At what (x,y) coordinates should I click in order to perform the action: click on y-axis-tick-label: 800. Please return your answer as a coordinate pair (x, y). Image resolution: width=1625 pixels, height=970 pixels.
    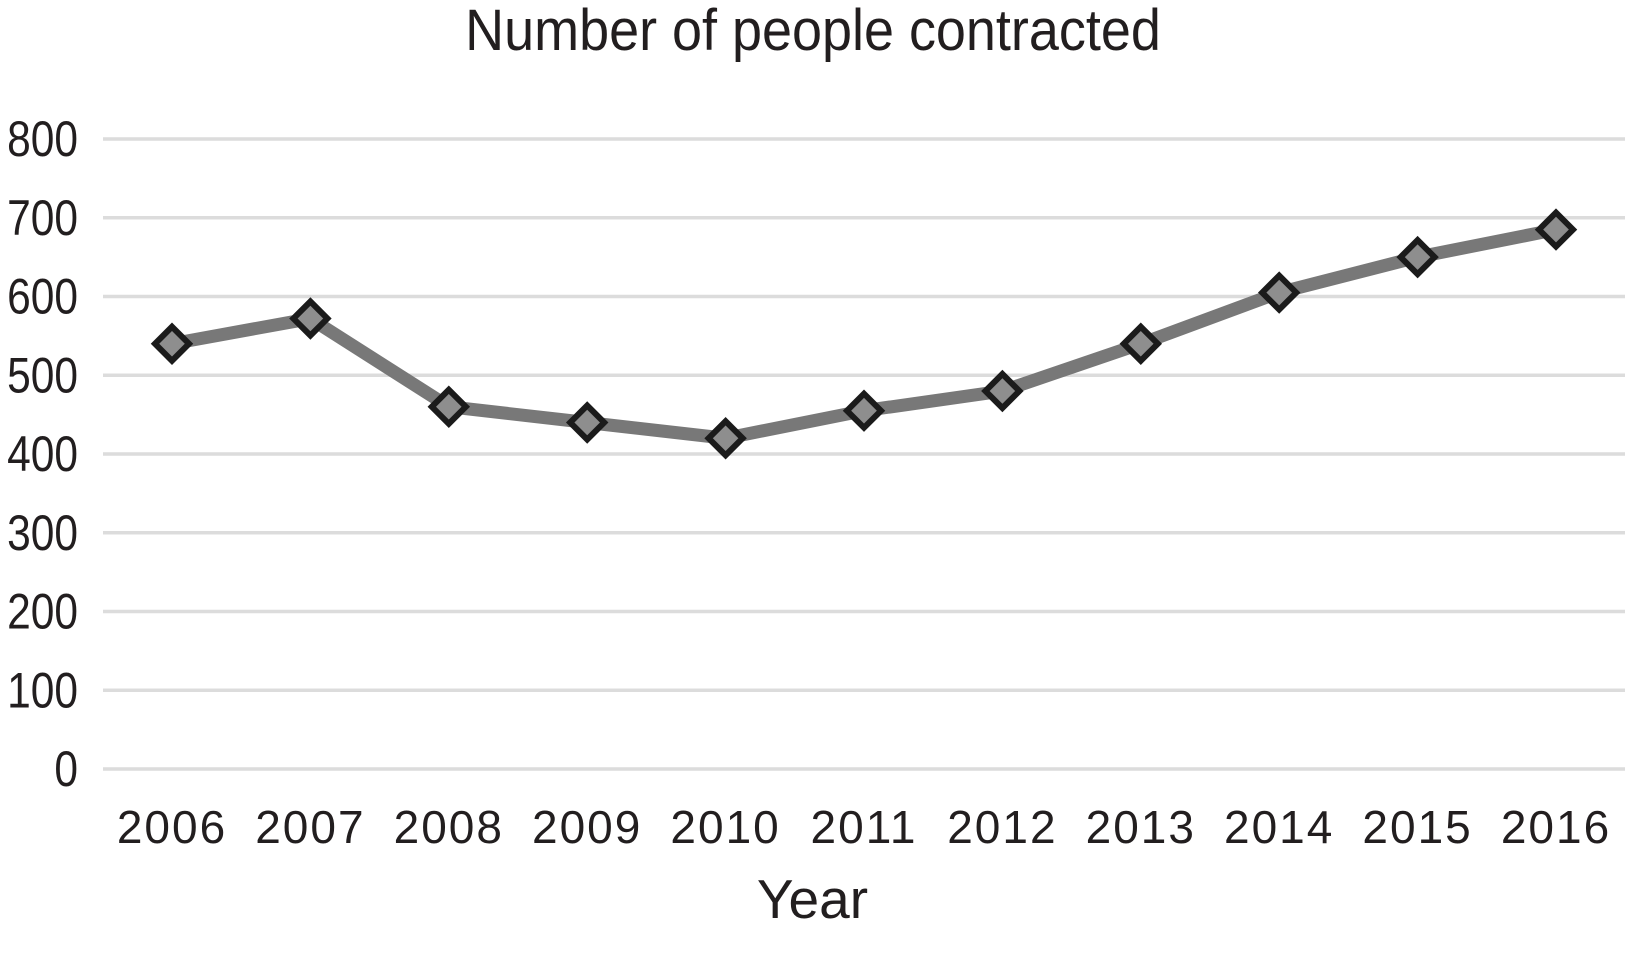
    Looking at the image, I should click on (42, 139).